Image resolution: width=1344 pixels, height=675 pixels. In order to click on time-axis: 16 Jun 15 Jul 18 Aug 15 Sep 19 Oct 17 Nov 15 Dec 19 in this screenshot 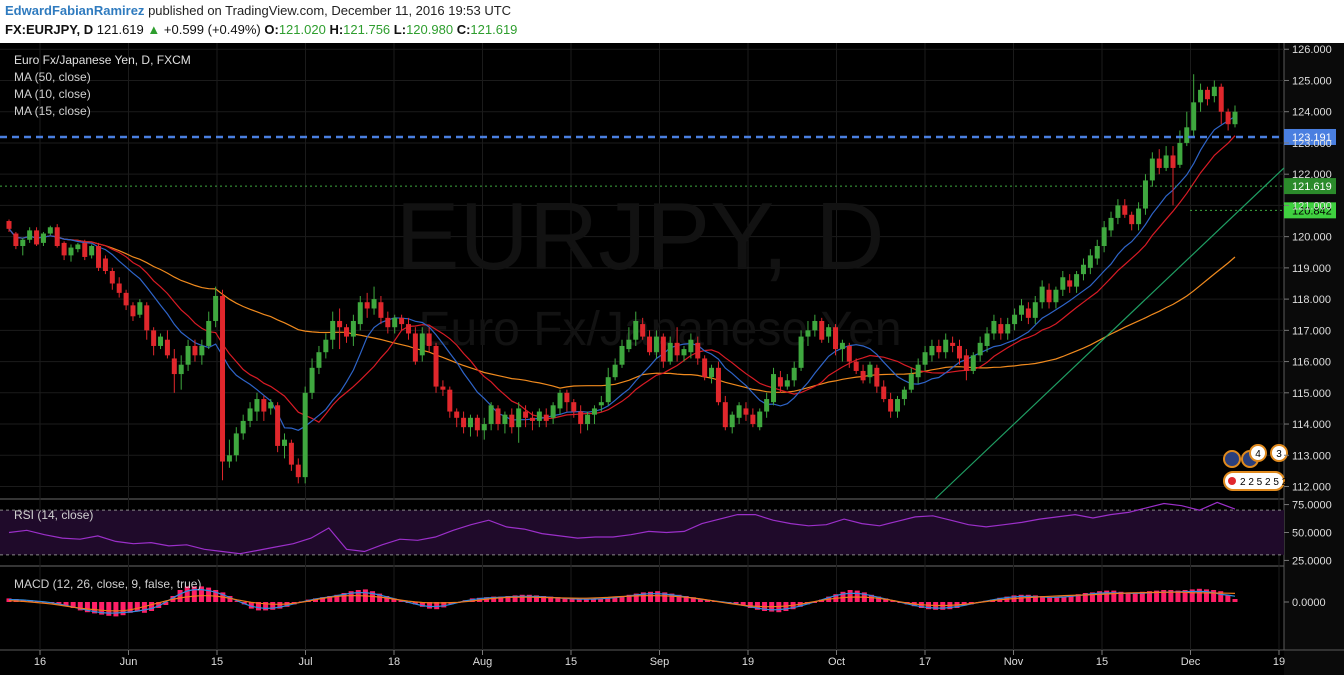, I will do `click(659, 659)`.